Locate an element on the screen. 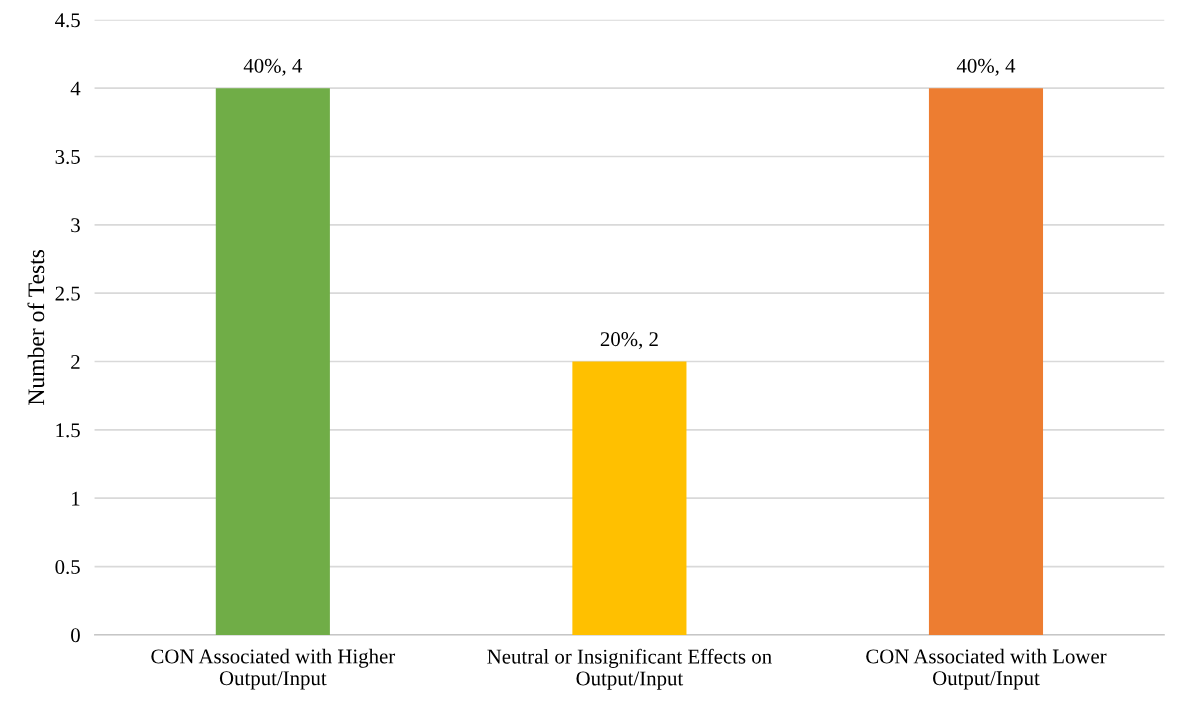  y-tick-label: 1.5 is located at coordinates (68, 430).